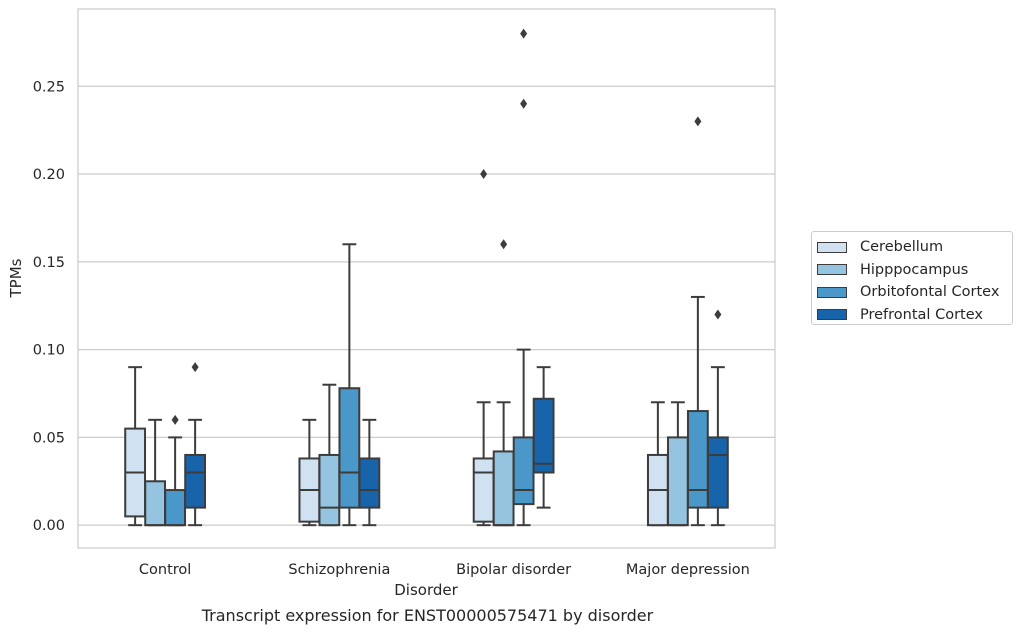  Describe the element at coordinates (49, 526) in the screenshot. I see `y-tick-label: 0.00` at that location.